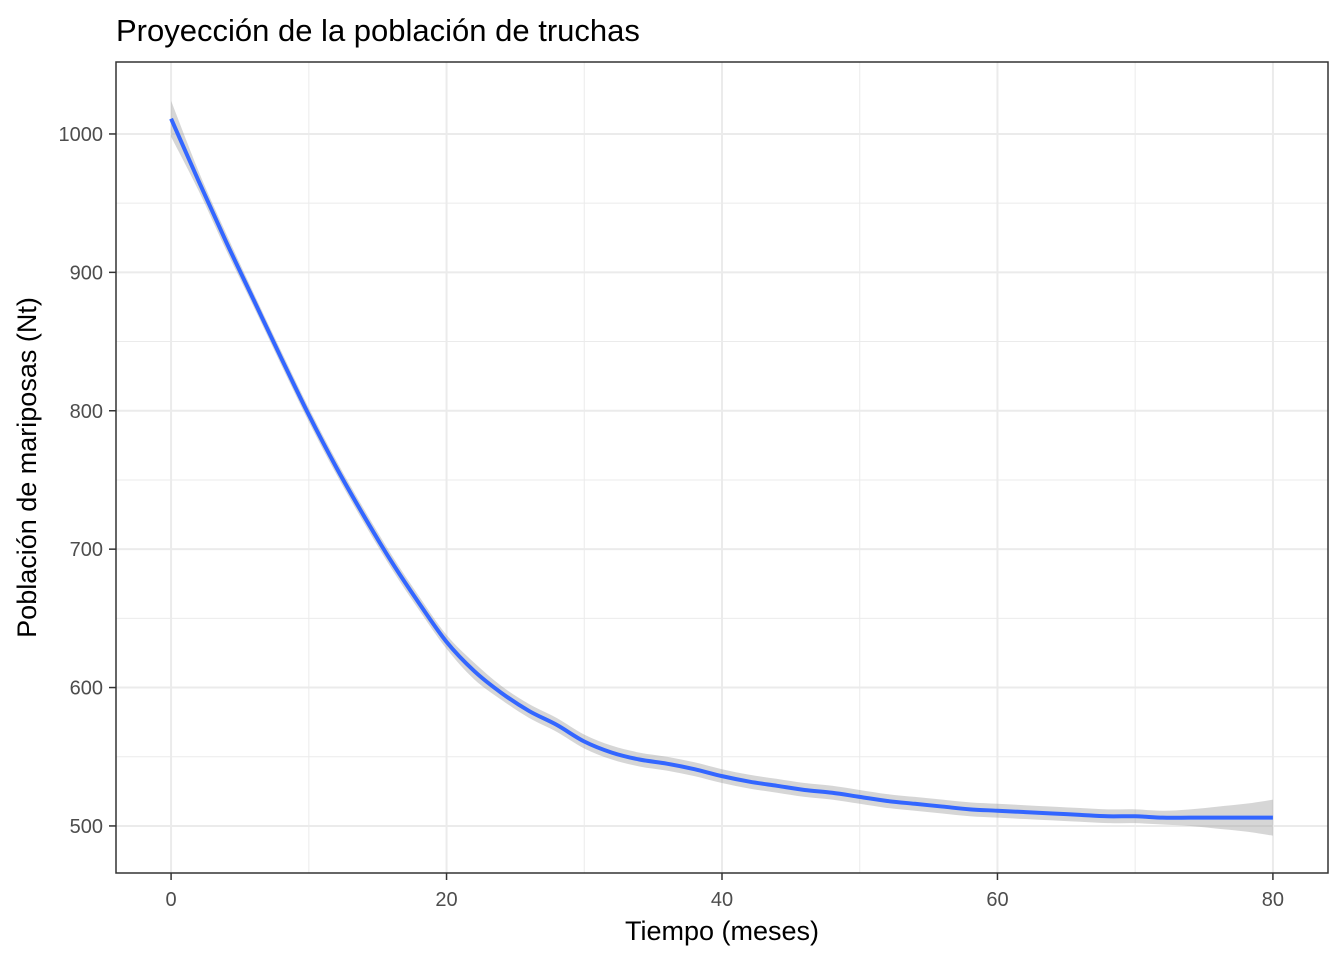 This screenshot has width=1344, height=960. I want to click on y-tick-label: 700, so click(86, 550).